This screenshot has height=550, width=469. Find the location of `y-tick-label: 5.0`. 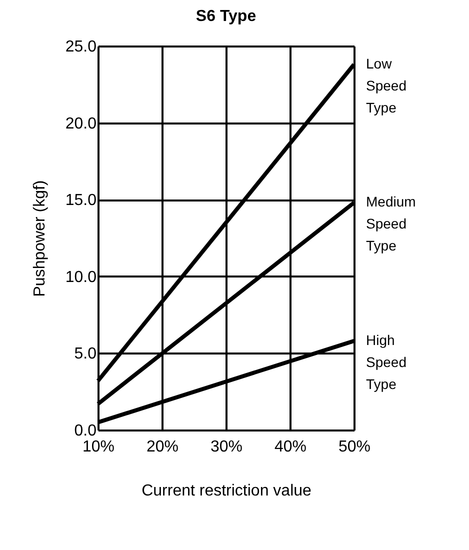

y-tick-label: 5.0 is located at coordinates (85, 354).